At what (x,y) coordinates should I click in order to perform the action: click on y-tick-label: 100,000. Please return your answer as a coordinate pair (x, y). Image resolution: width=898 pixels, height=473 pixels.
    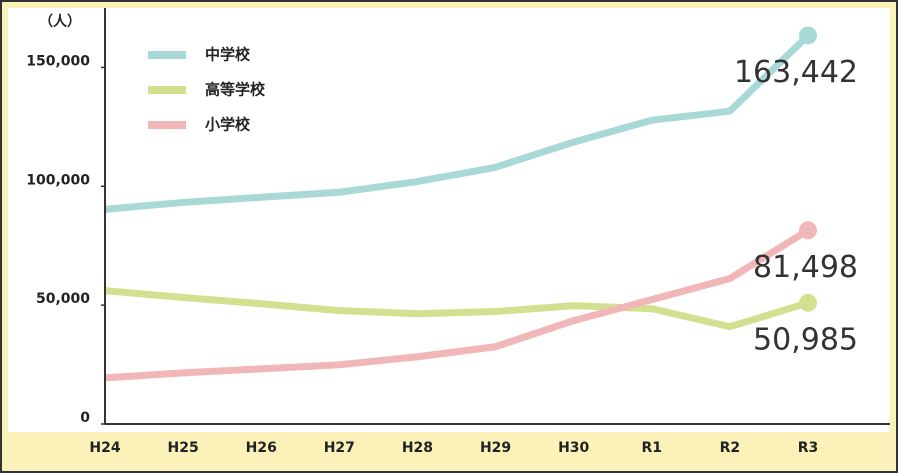
    Looking at the image, I should click on (58, 180).